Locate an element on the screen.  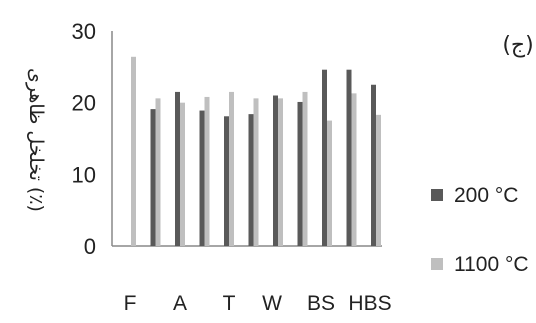
legend-label-1100c: 1100 °C is located at coordinates (491, 264).